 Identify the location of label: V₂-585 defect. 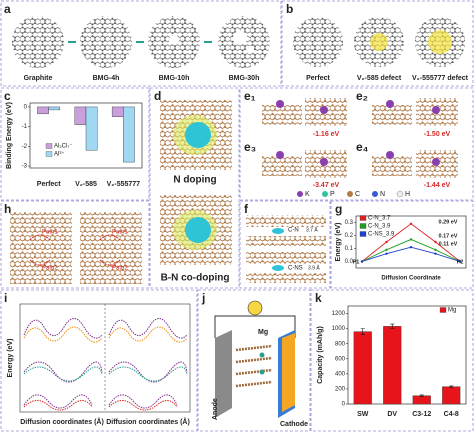
(379, 78).